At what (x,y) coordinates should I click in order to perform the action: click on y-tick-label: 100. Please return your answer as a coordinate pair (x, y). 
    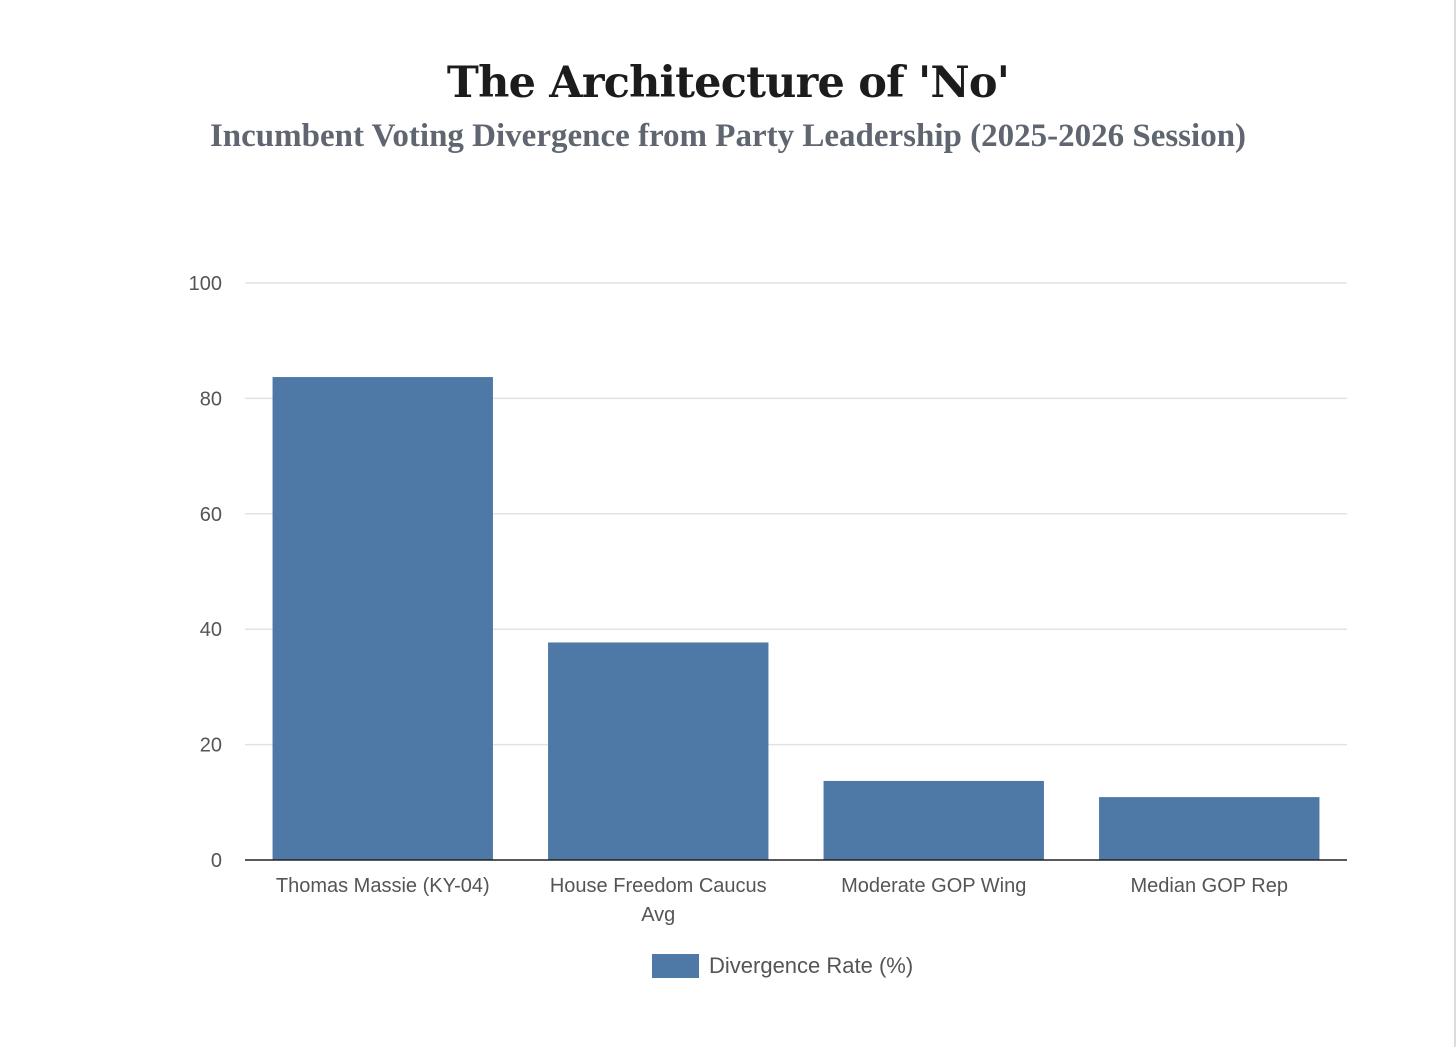
    Looking at the image, I should click on (205, 284).